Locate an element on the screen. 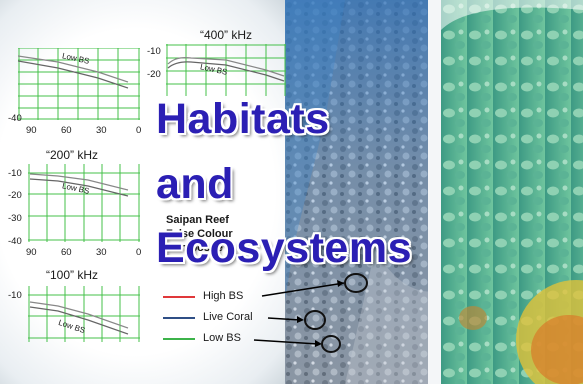 This screenshot has height=384, width=583. chart-400-title: “400” kHz is located at coordinates (226, 35).